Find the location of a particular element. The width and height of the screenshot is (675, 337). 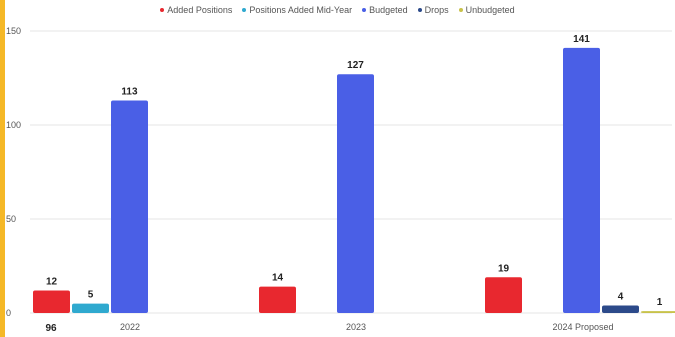

x-tick-label: 2024 Proposed is located at coordinates (582, 327).